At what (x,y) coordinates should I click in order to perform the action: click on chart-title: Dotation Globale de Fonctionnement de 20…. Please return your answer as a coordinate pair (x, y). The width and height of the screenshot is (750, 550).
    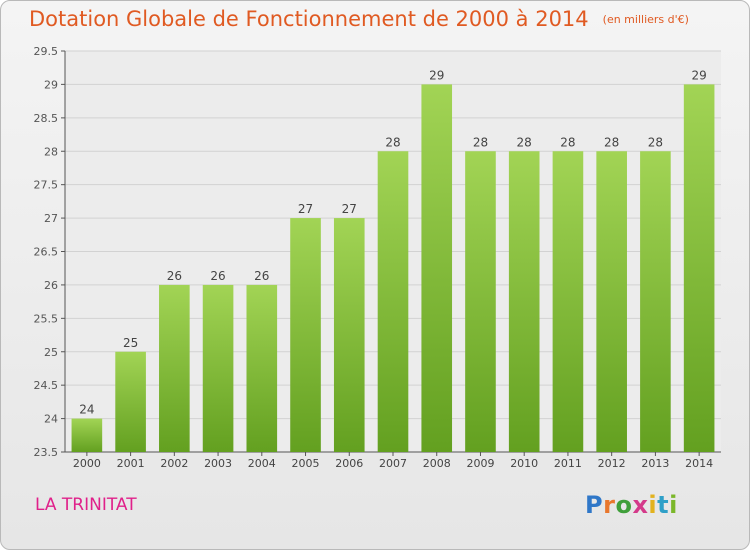
    Looking at the image, I should click on (359, 19).